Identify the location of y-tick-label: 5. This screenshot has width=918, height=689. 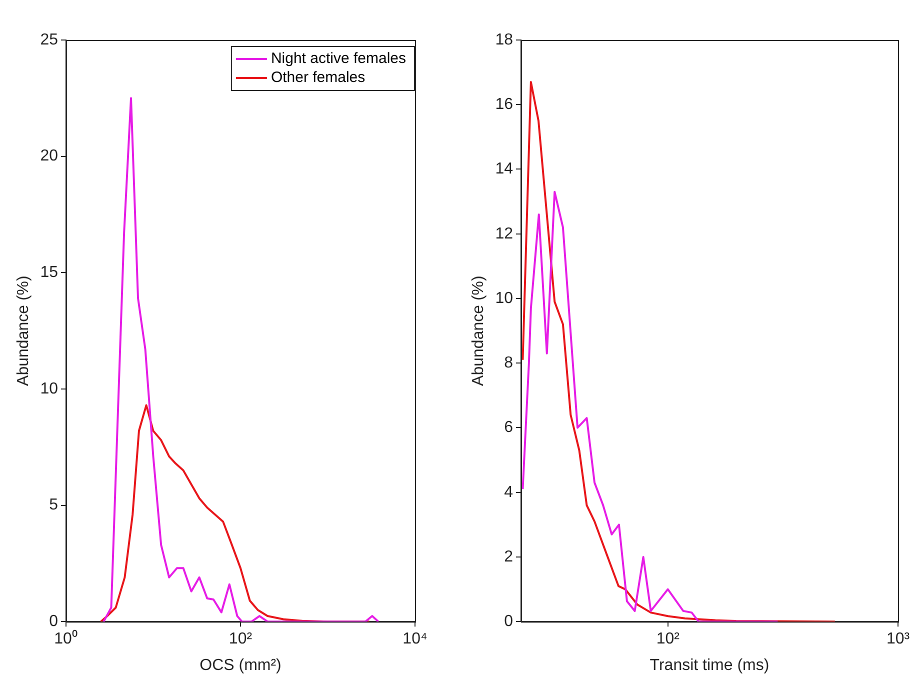
(53, 505).